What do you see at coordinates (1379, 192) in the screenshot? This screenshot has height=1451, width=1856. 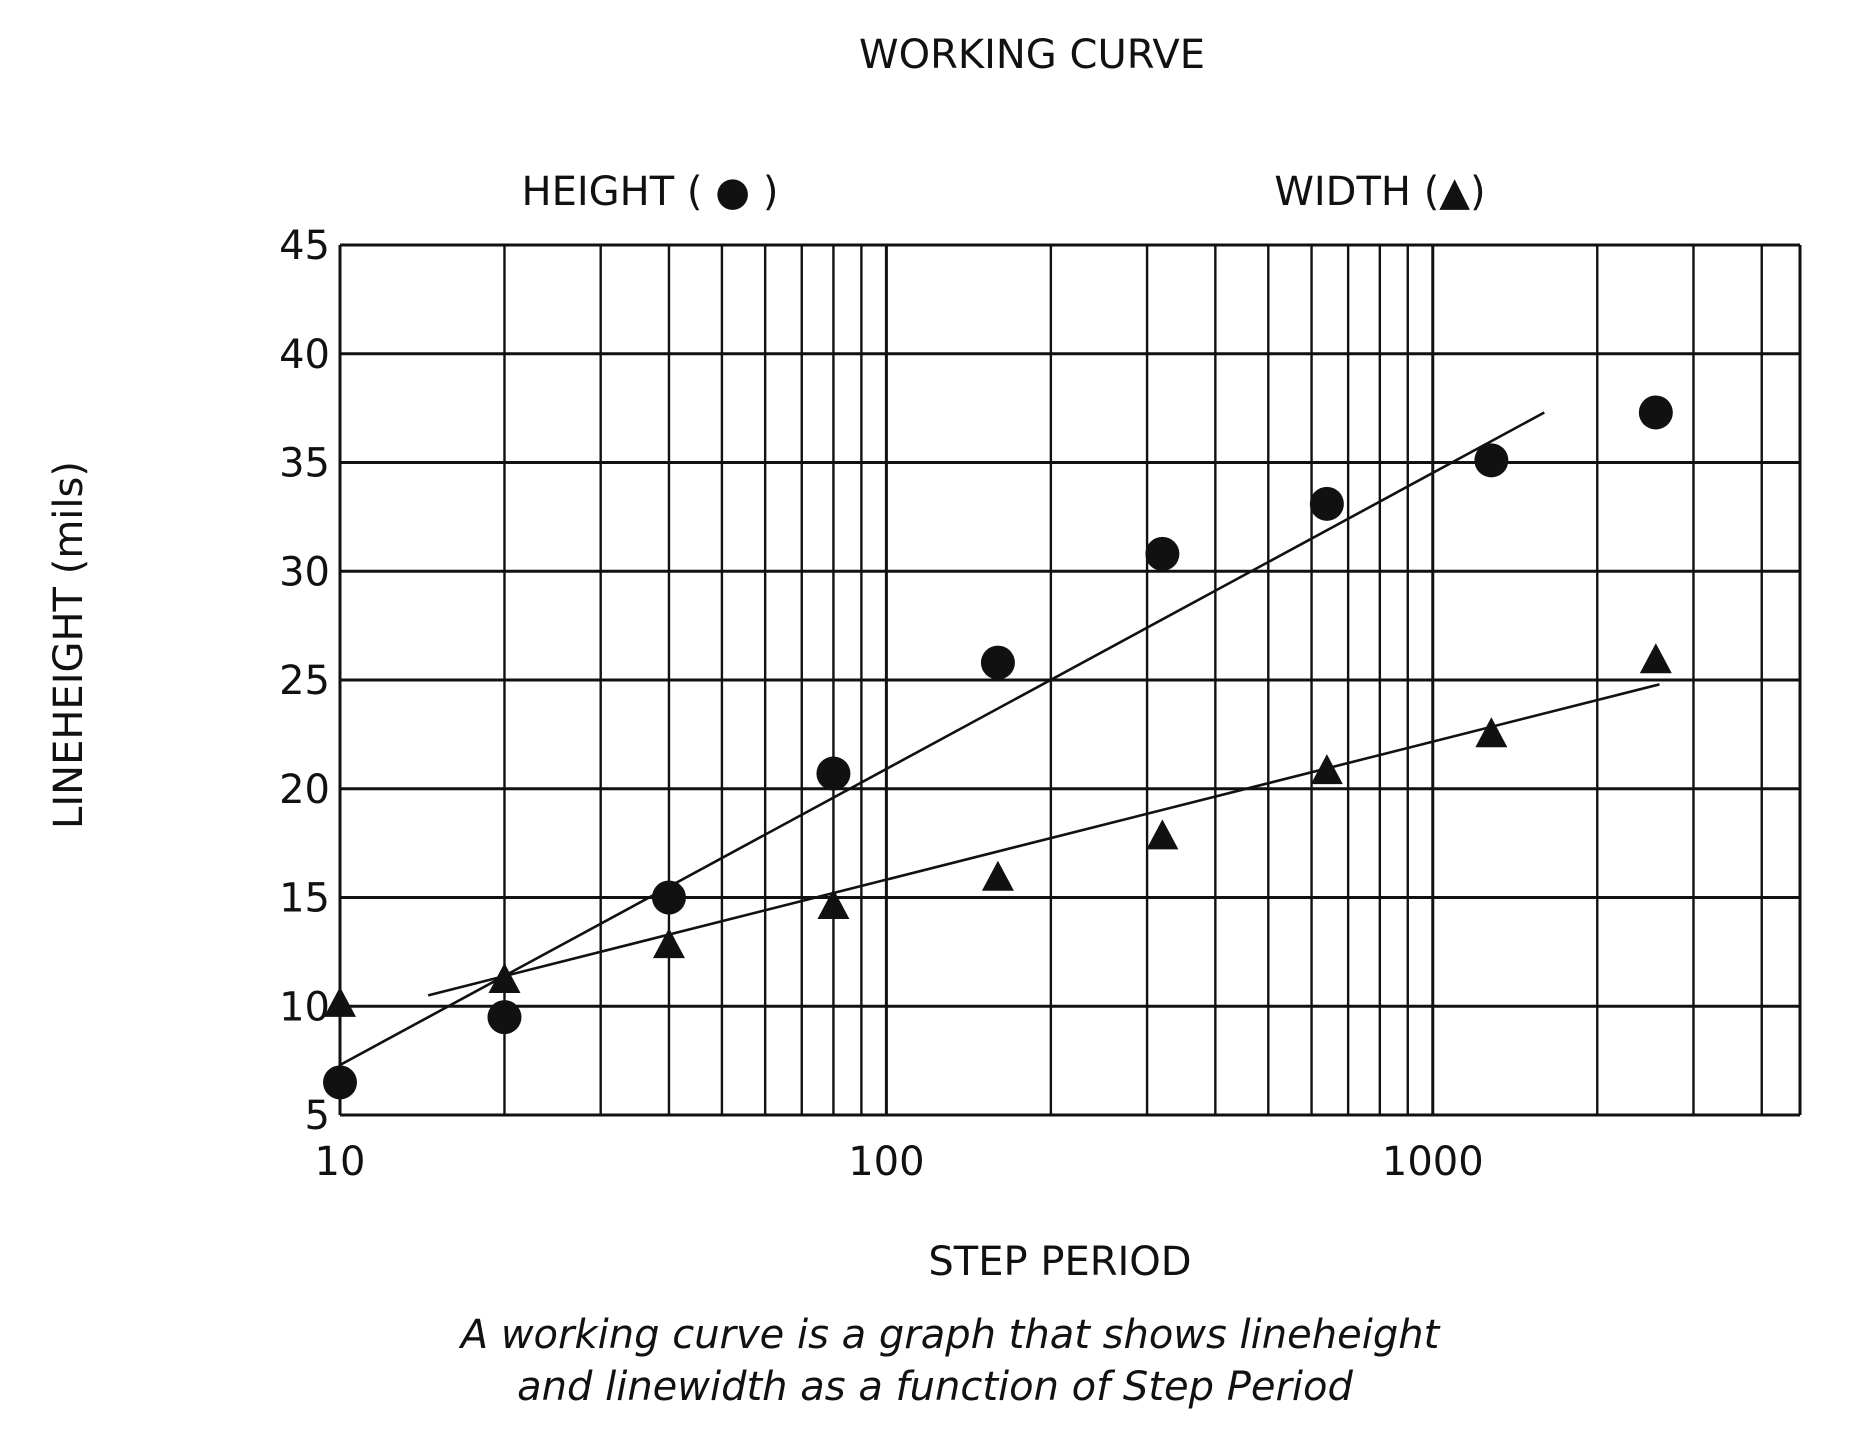 I see `legend-width-label: WIDTH (▲)` at bounding box center [1379, 192].